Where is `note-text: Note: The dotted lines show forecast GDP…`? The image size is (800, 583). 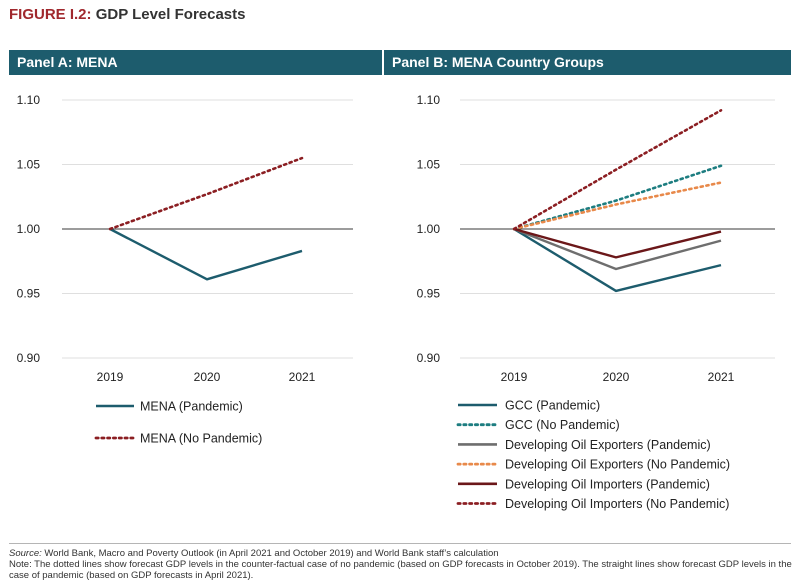
note-text: Note: The dotted lines show forecast GDP… is located at coordinates (400, 570).